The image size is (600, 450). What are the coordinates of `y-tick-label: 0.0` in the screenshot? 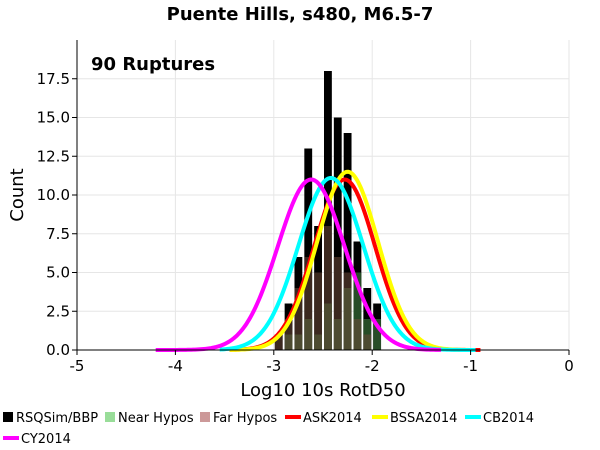 It's located at (58, 350).